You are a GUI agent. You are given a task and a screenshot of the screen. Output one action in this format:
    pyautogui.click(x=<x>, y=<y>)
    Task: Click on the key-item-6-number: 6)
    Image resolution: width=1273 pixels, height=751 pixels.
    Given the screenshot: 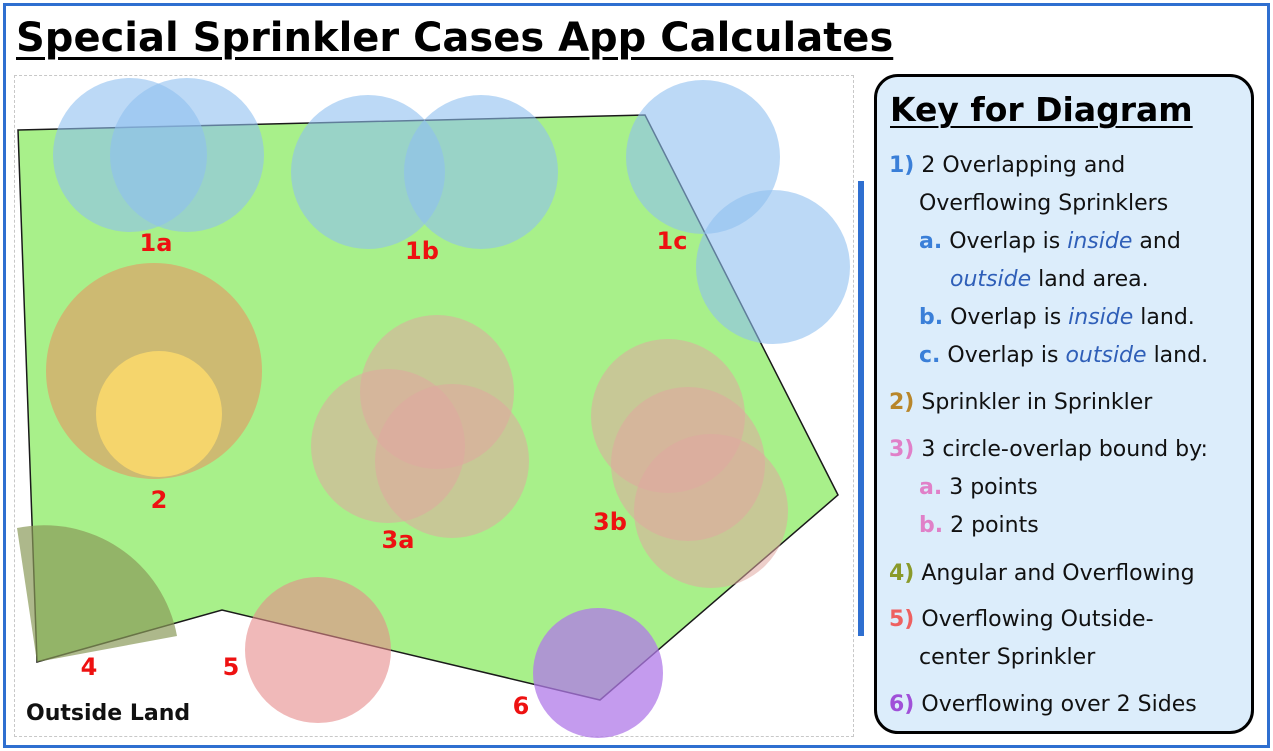 What is the action you would take?
    pyautogui.click(x=902, y=704)
    